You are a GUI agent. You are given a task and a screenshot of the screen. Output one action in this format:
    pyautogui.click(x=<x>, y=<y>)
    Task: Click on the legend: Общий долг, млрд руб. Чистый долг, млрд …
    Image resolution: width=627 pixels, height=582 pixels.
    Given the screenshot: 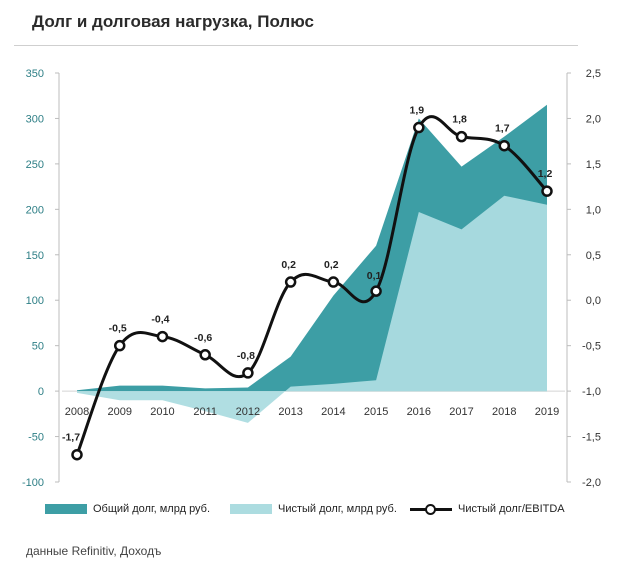 What is the action you would take?
    pyautogui.click(x=313, y=513)
    